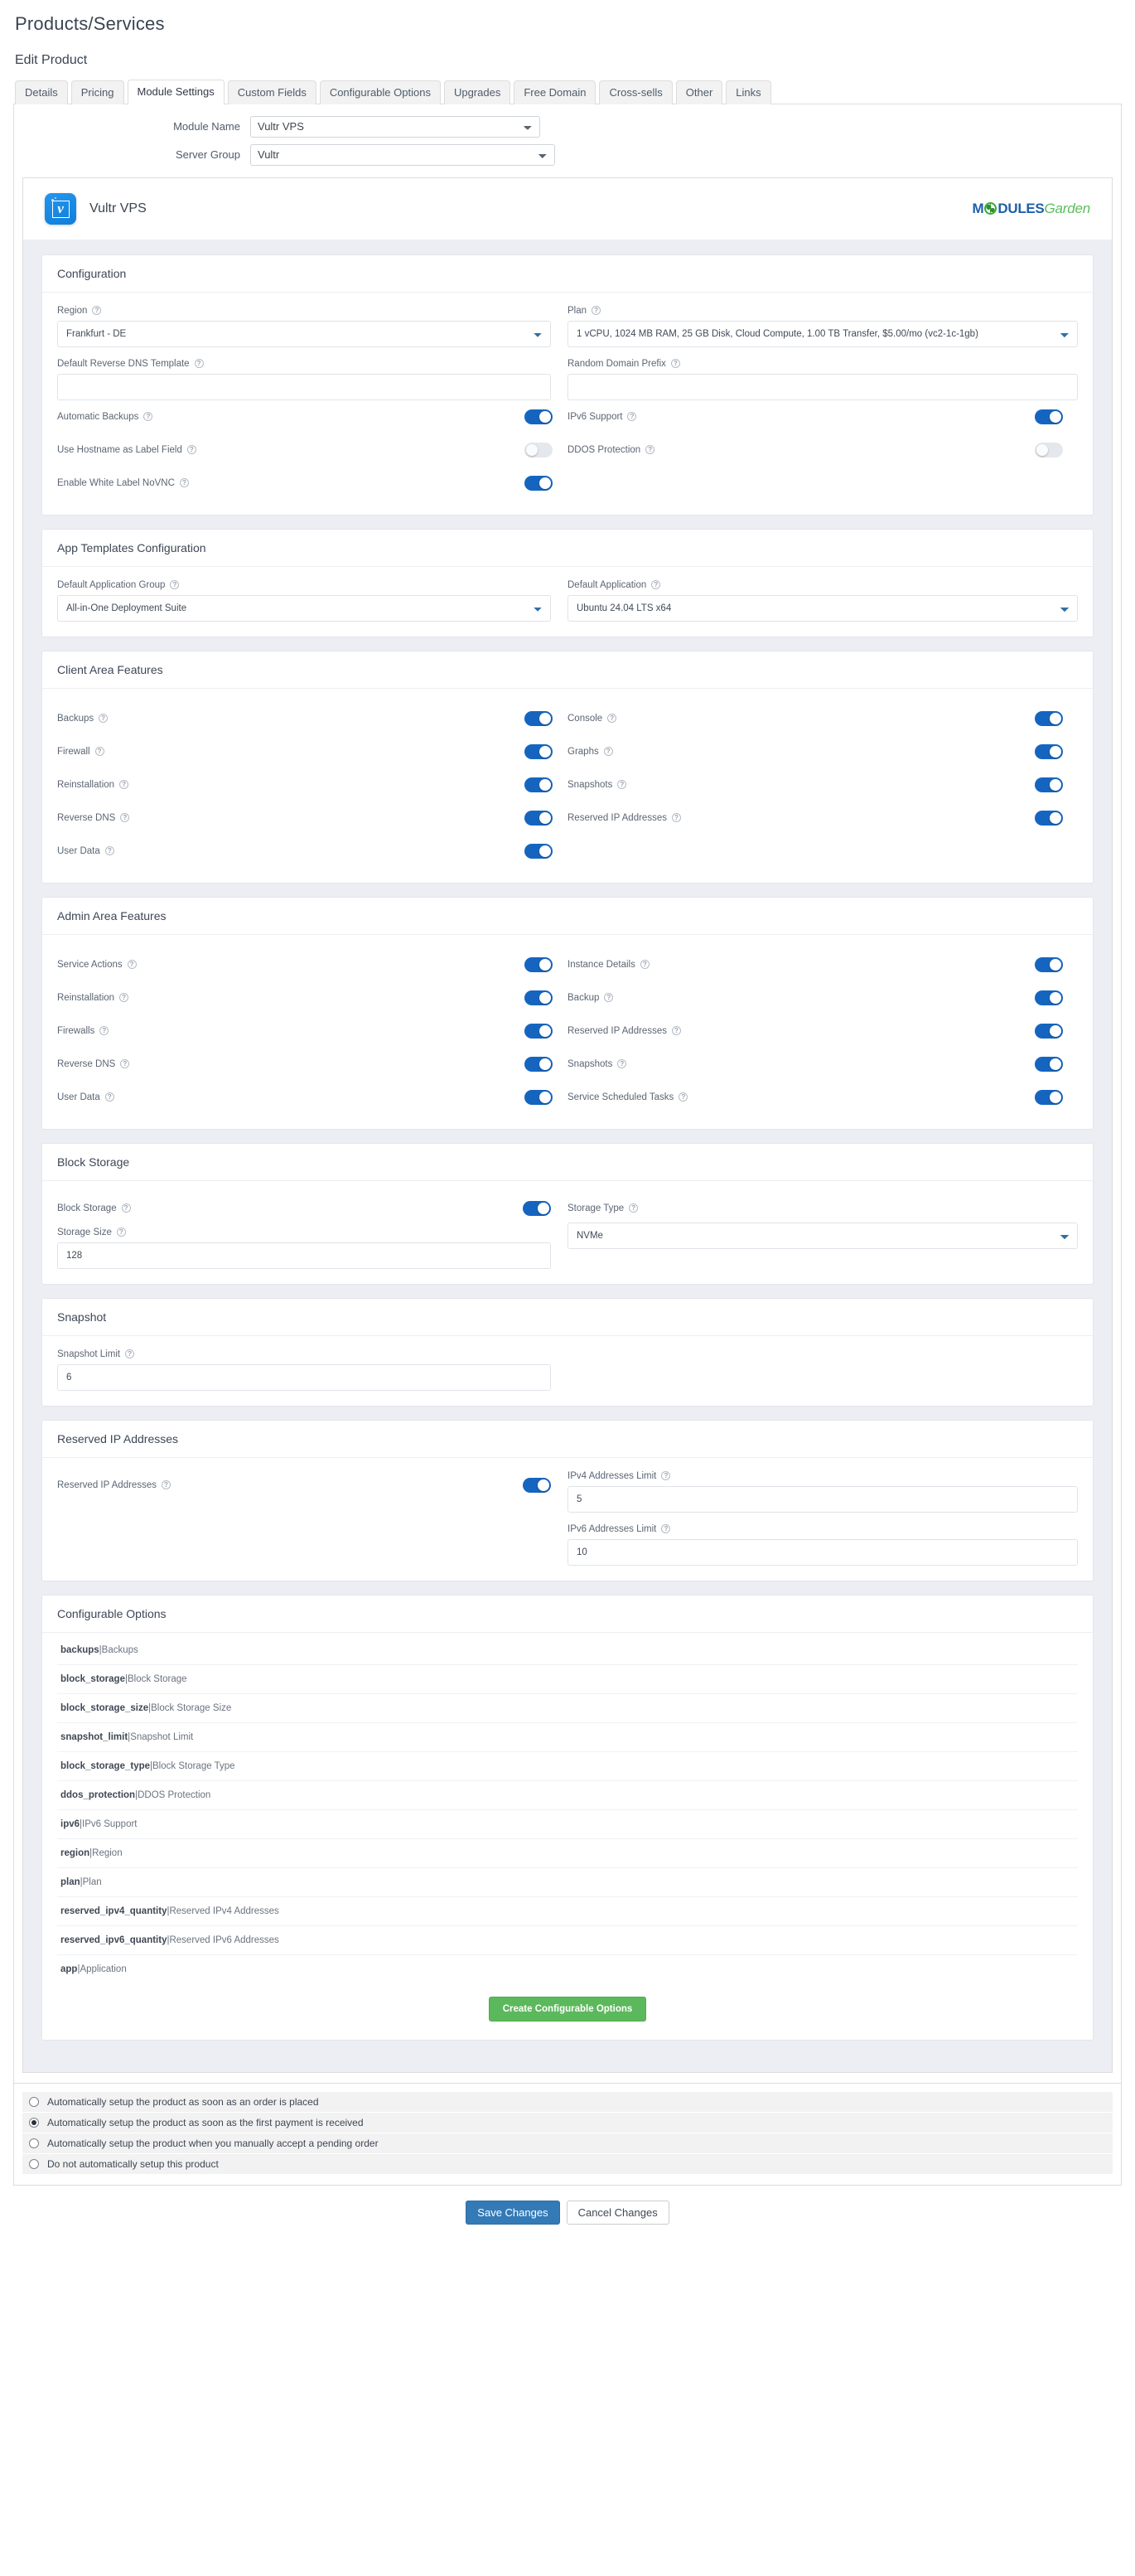  What do you see at coordinates (636, 92) in the screenshot?
I see `tab-cross-sells: Cross-sells` at bounding box center [636, 92].